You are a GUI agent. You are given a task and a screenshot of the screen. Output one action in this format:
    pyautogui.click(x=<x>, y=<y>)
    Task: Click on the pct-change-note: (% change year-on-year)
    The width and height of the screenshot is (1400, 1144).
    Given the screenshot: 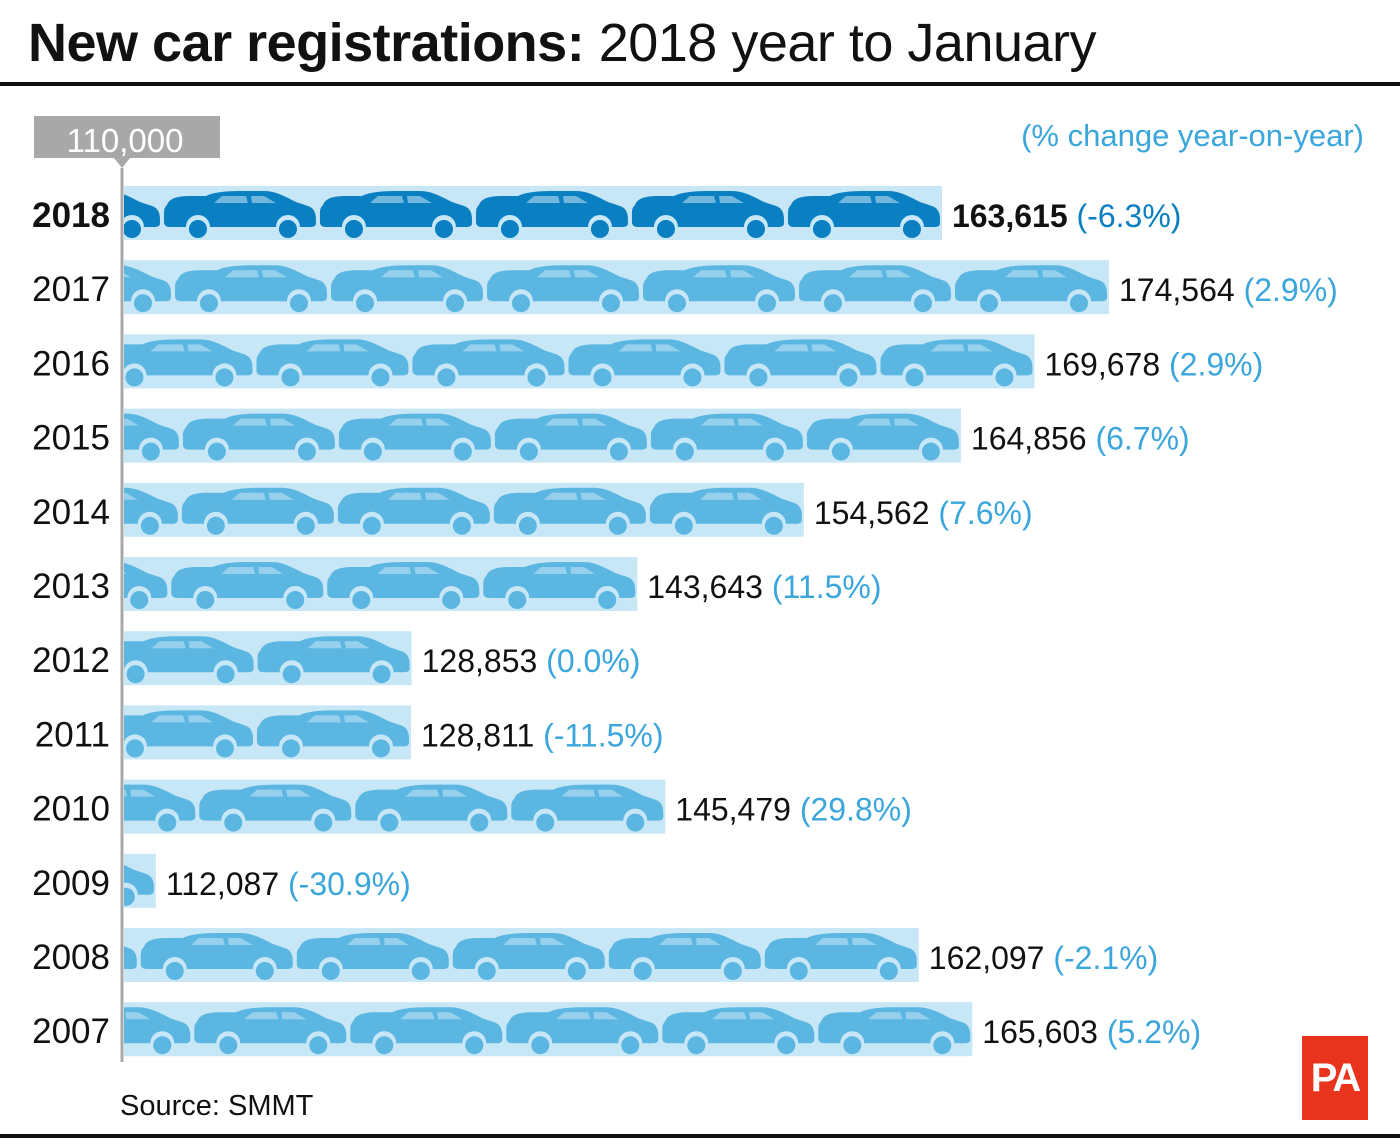 What is the action you would take?
    pyautogui.click(x=1192, y=135)
    